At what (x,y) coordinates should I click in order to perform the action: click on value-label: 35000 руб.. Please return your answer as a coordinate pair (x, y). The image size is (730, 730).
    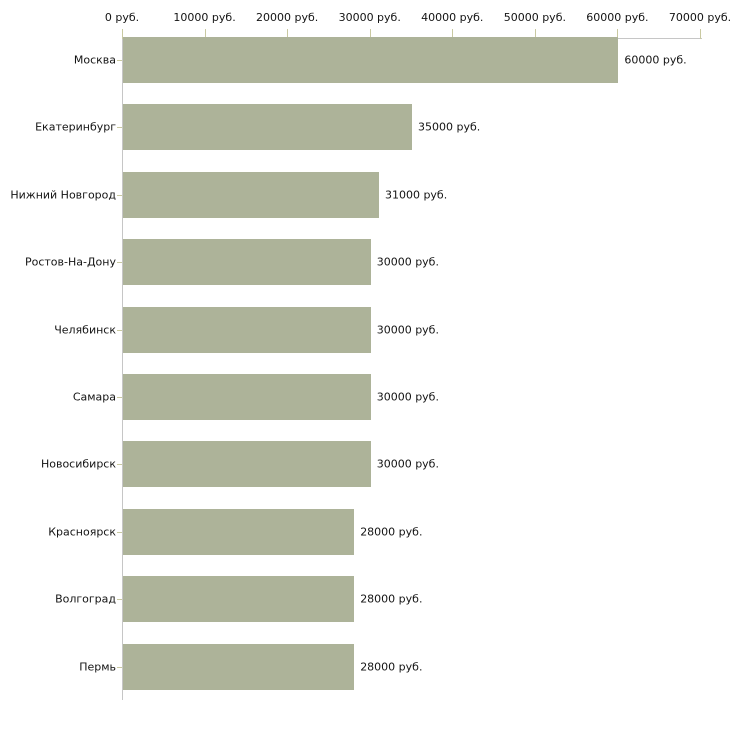
    Looking at the image, I should click on (449, 127).